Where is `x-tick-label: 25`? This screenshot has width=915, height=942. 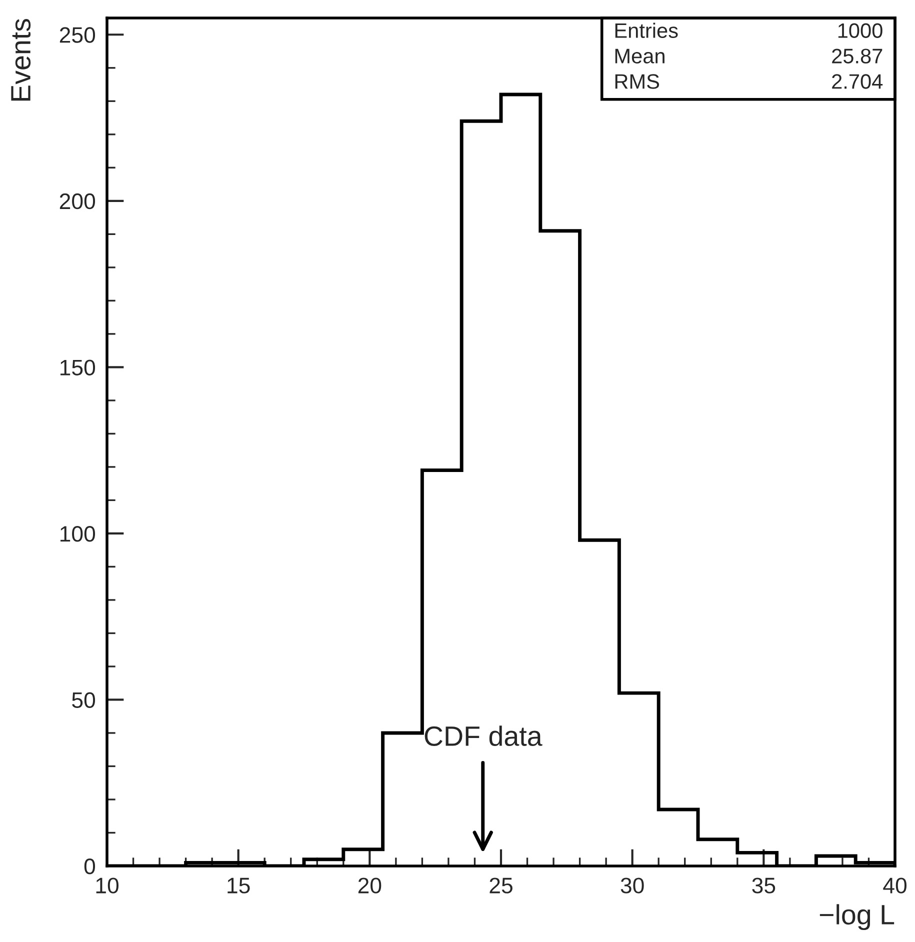
x-tick-label: 25 is located at coordinates (501, 886).